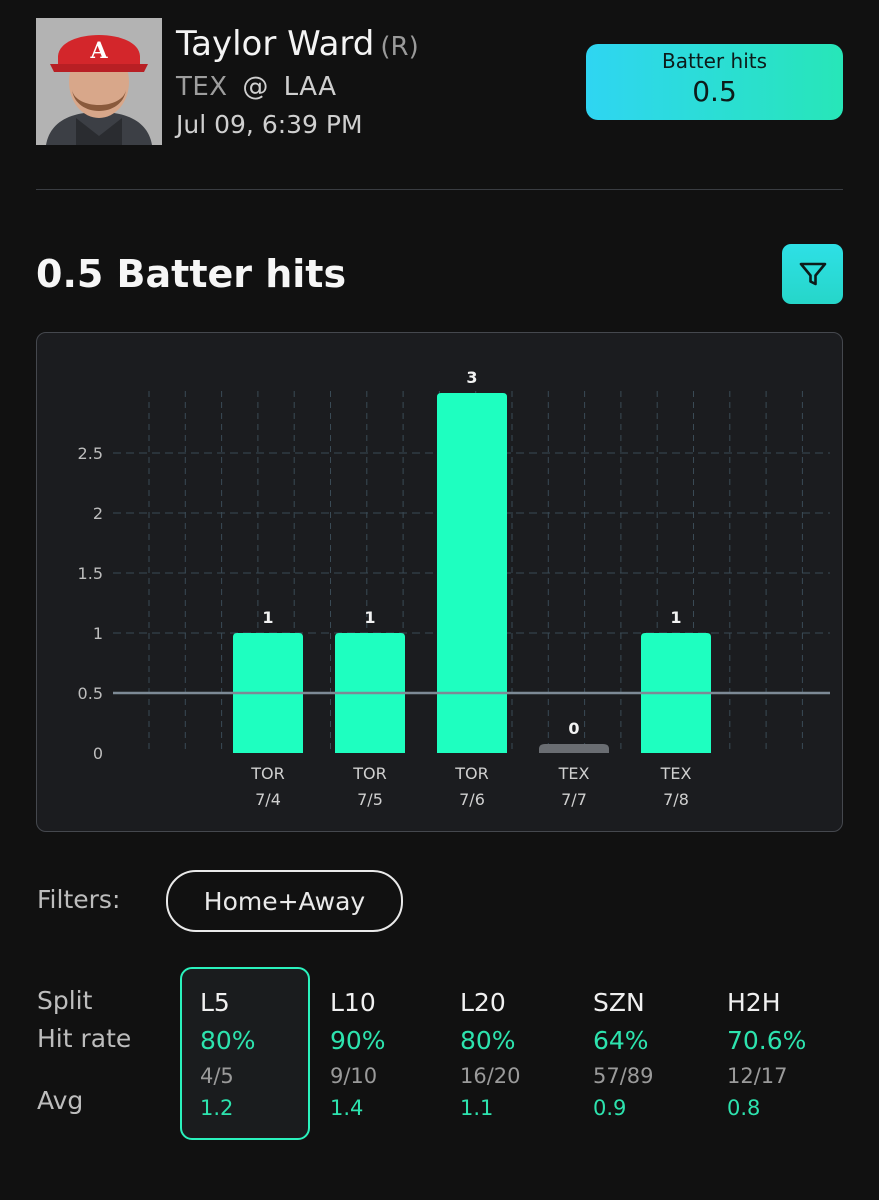 This screenshot has height=1200, width=879. Describe the element at coordinates (284, 901) in the screenshot. I see `home-away-filter-pill: Home+Away` at that location.